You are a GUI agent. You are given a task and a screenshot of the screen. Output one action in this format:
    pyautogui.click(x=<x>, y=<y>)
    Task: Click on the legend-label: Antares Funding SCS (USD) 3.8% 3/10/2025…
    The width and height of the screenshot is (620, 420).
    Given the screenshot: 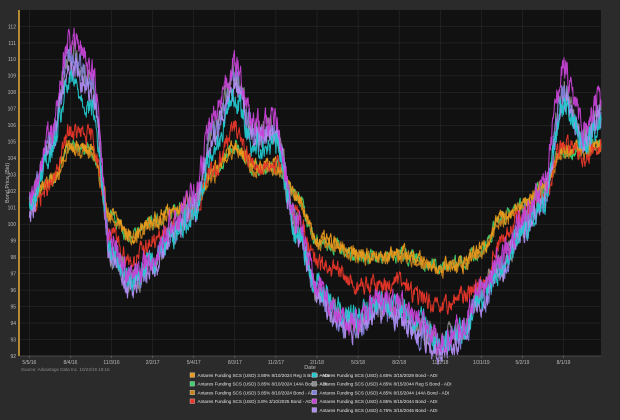 What is the action you would take?
    pyautogui.click(x=255, y=401)
    